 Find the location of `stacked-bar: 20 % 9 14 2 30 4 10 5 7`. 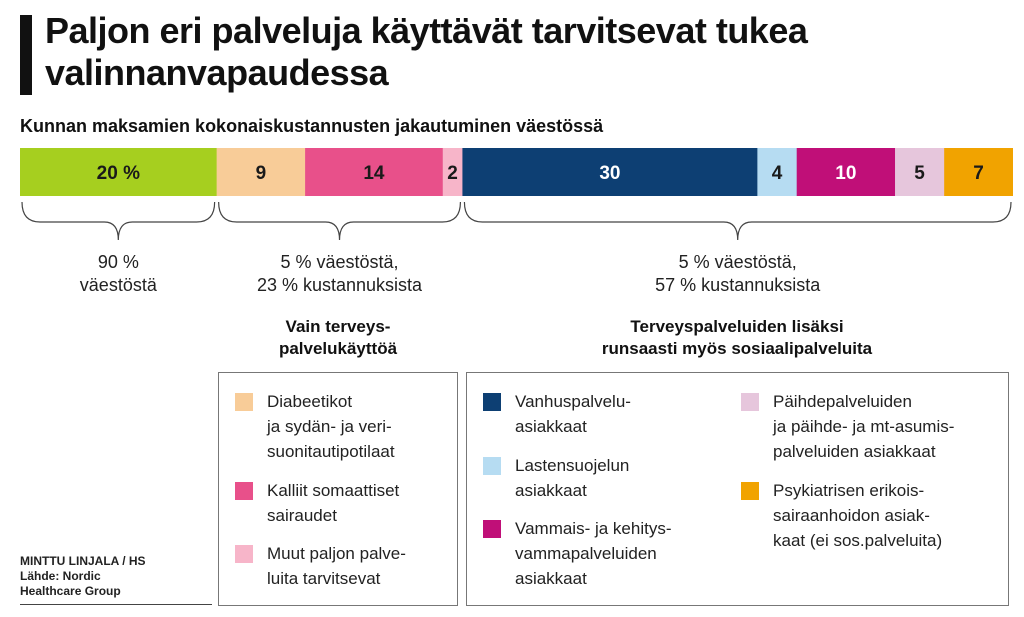

stacked-bar: 20 % 9 14 2 30 4 10 5 7 is located at coordinates (516, 172).